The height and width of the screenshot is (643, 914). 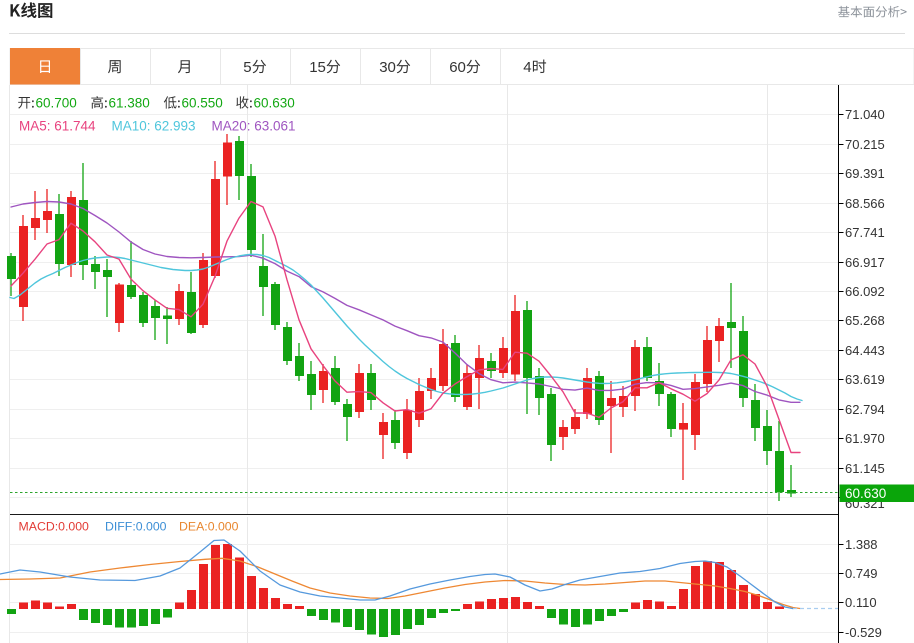 I want to click on svg-text: MA20: 63.061, so click(x=254, y=126).